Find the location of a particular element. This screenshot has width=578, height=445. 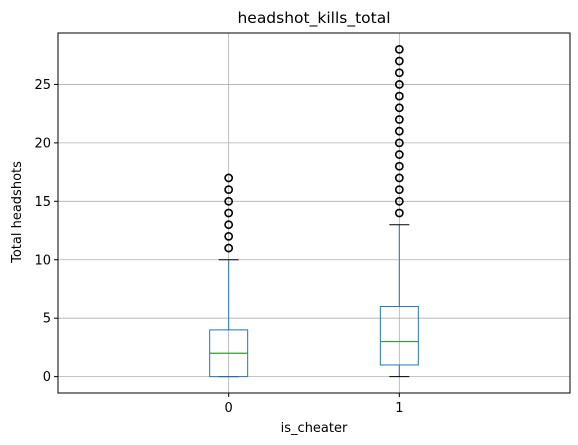

x-tick-label: 1 is located at coordinates (399, 408).